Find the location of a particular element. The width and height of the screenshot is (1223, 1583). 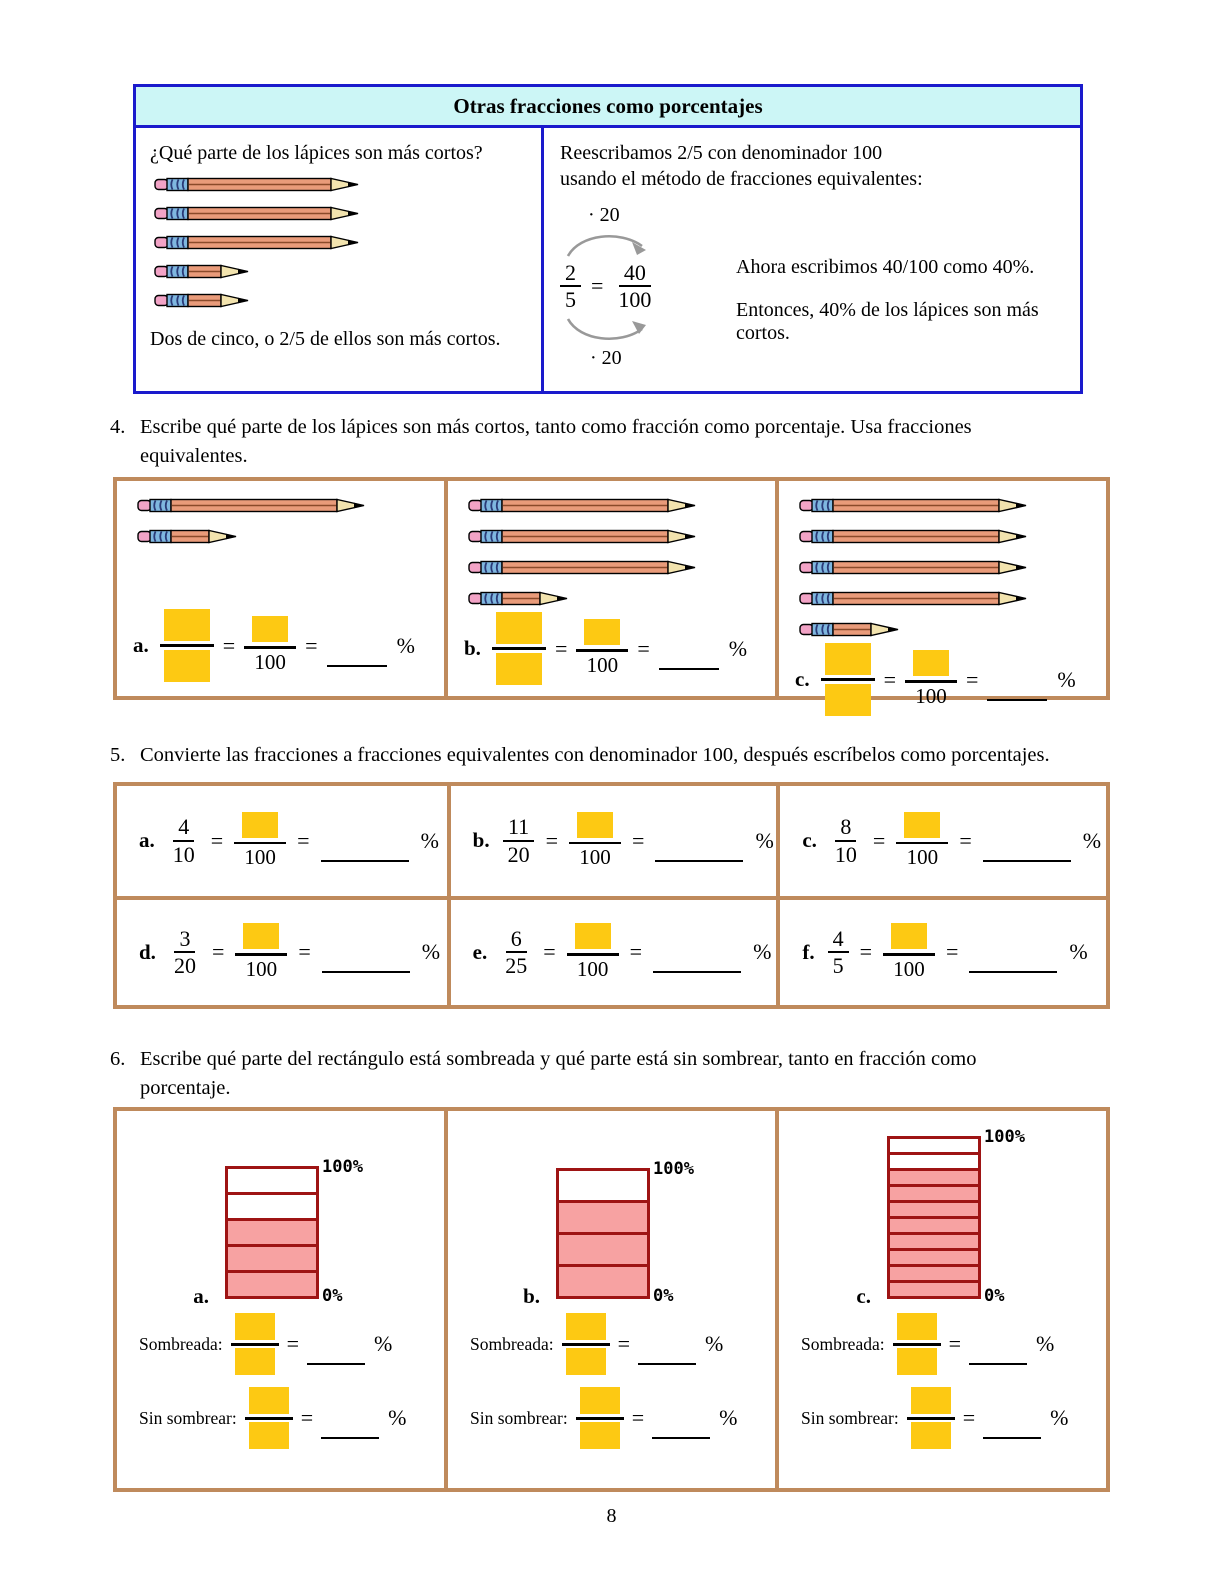

label-100-percent: 100% is located at coordinates (673, 1169).